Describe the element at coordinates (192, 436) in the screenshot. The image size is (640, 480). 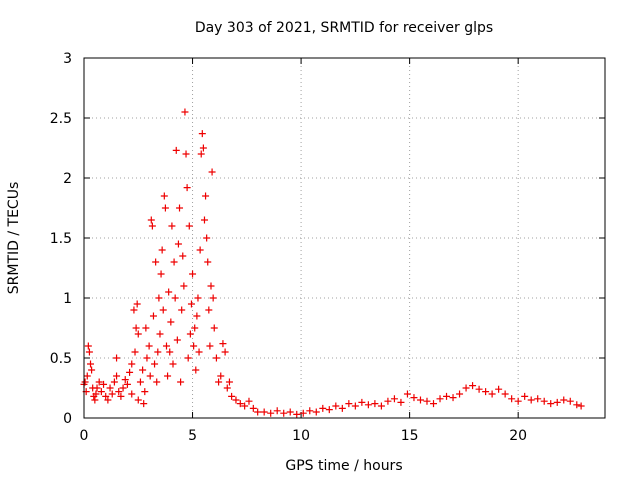
I see `x-tick-label: 5` at that location.